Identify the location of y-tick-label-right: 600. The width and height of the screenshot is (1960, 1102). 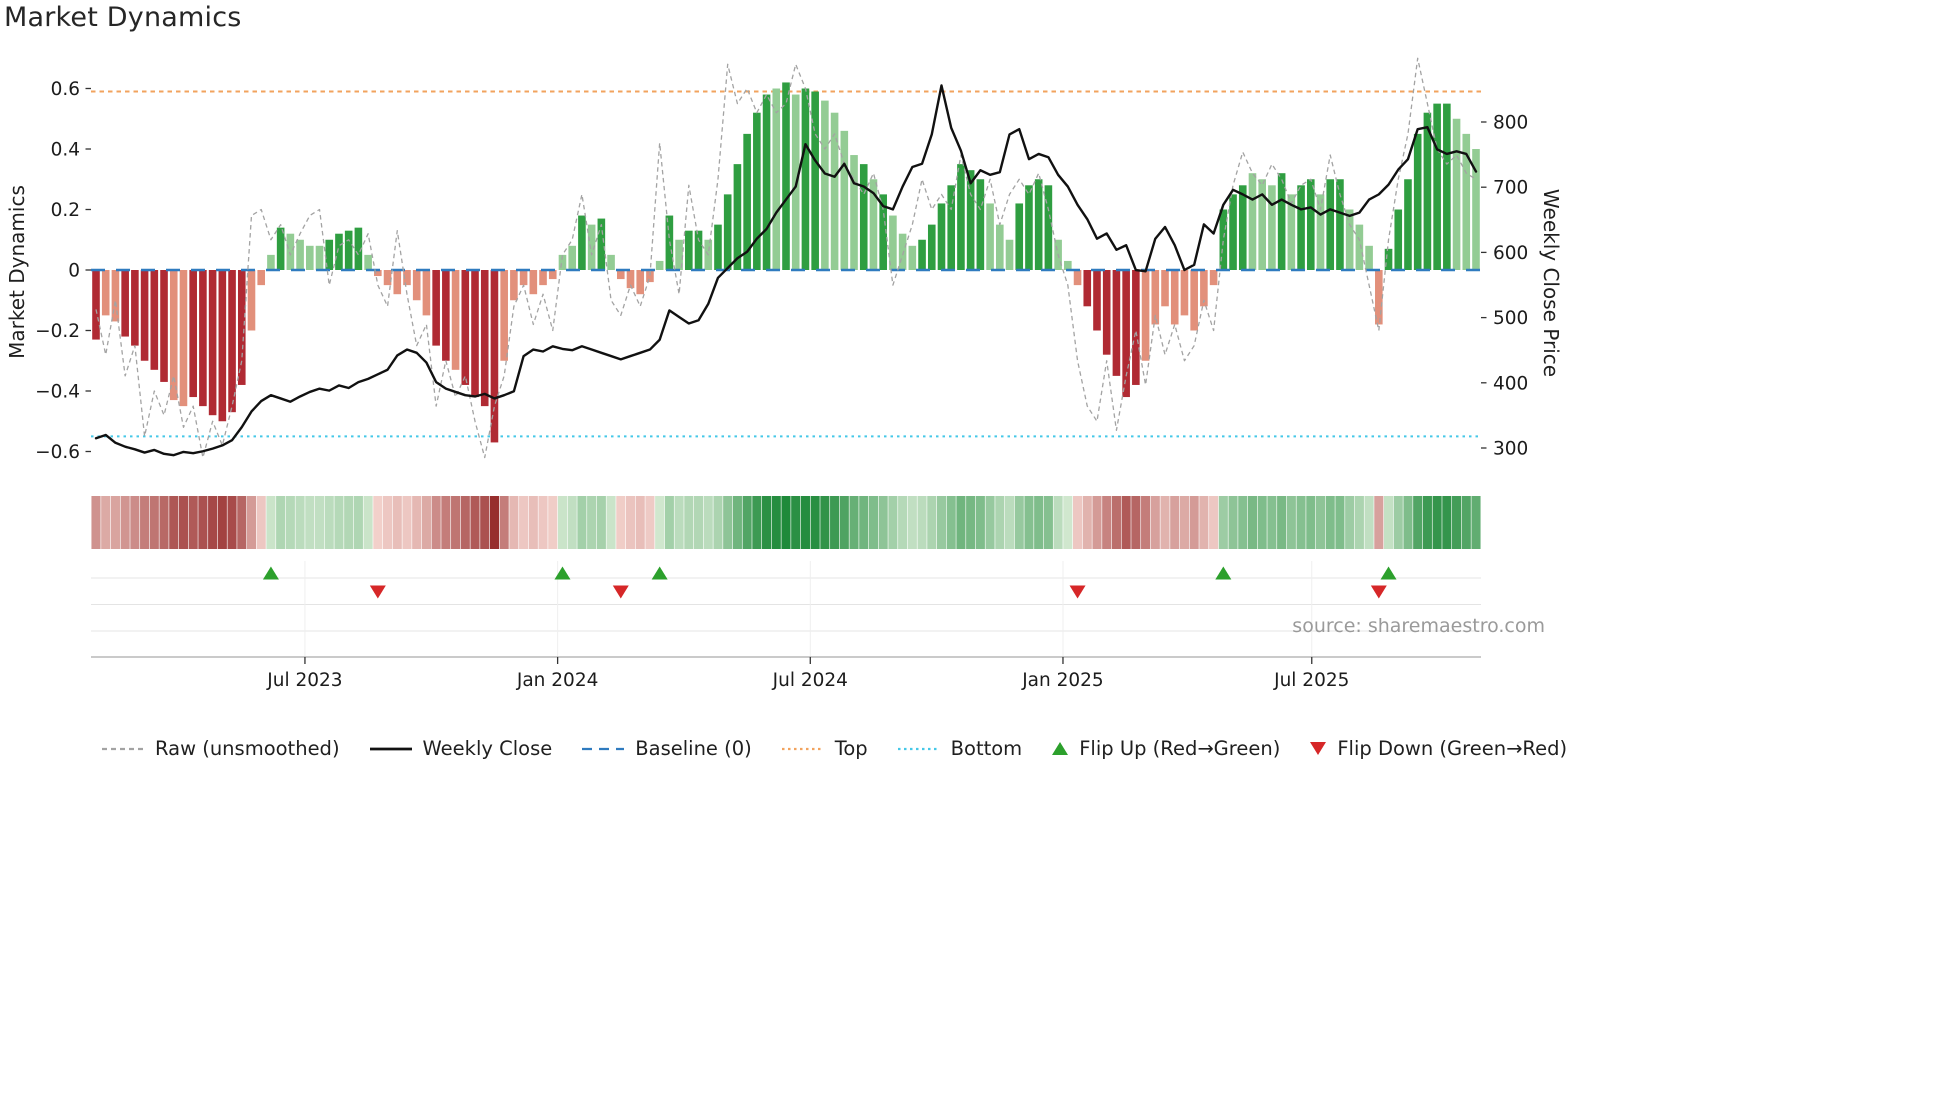
(1510, 253).